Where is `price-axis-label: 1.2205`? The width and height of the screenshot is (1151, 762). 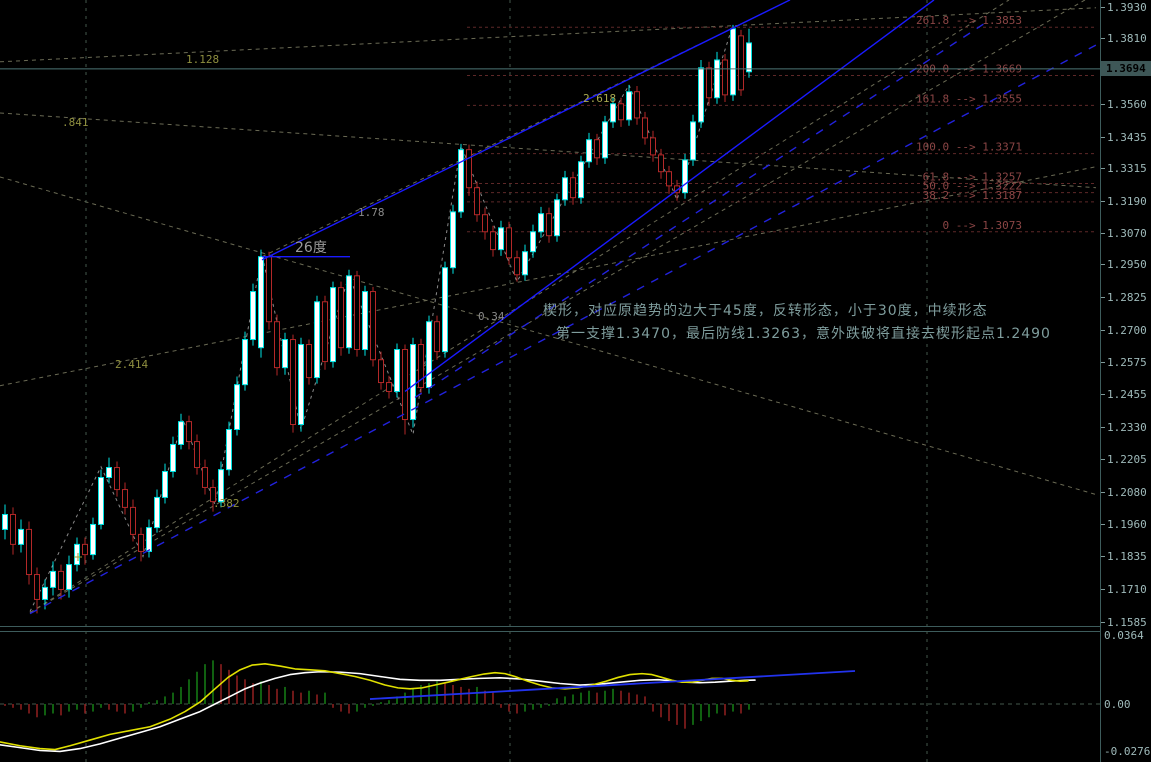 price-axis-label: 1.2205 is located at coordinates (1127, 460).